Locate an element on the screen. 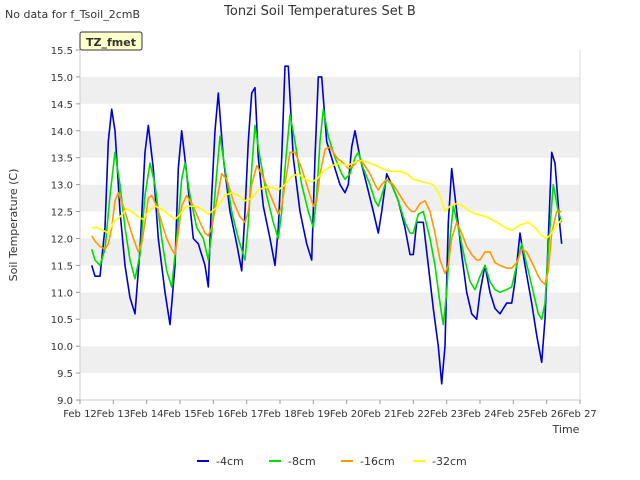 Image resolution: width=640 pixels, height=480 pixels. annotation-label: TZ_fmet is located at coordinates (111, 42).